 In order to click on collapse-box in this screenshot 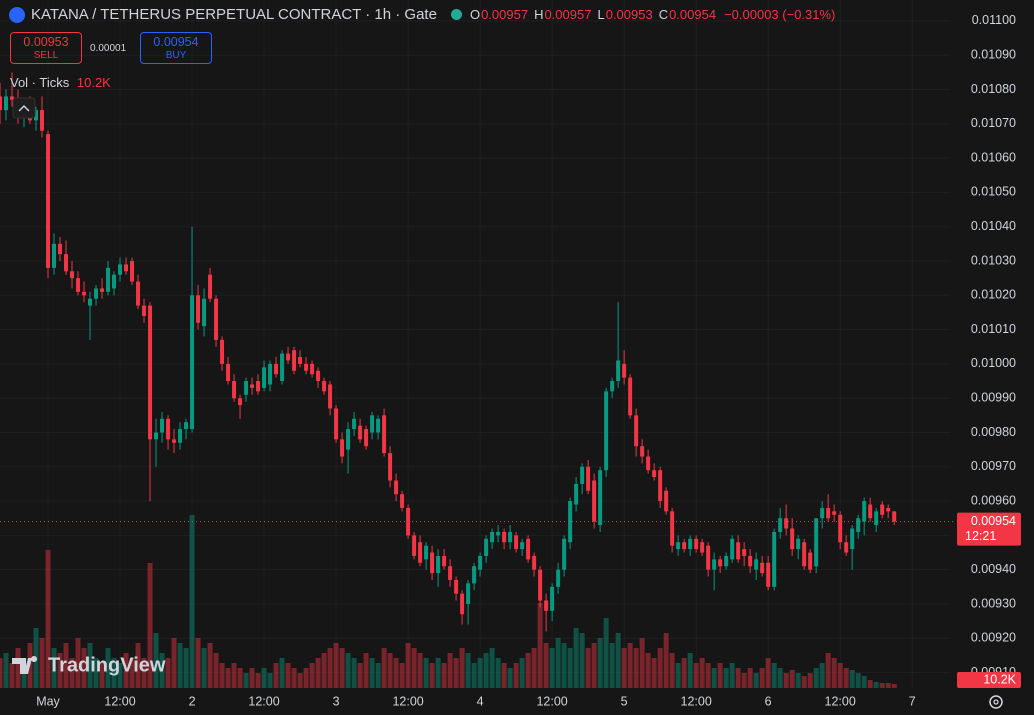, I will do `click(24, 108)`.